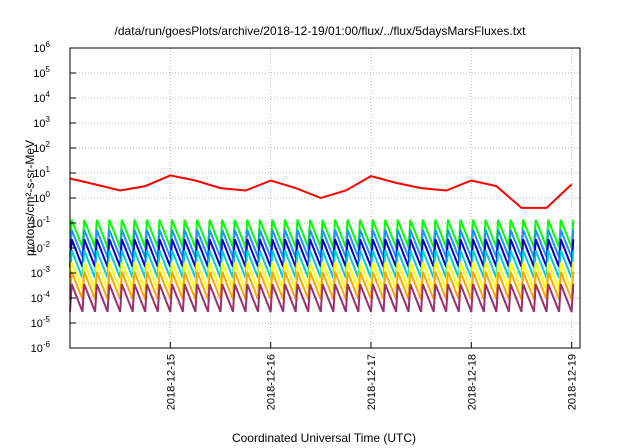 The image size is (640, 448). What do you see at coordinates (41, 147) in the screenshot?
I see `y-tick-label: 10²` at bounding box center [41, 147].